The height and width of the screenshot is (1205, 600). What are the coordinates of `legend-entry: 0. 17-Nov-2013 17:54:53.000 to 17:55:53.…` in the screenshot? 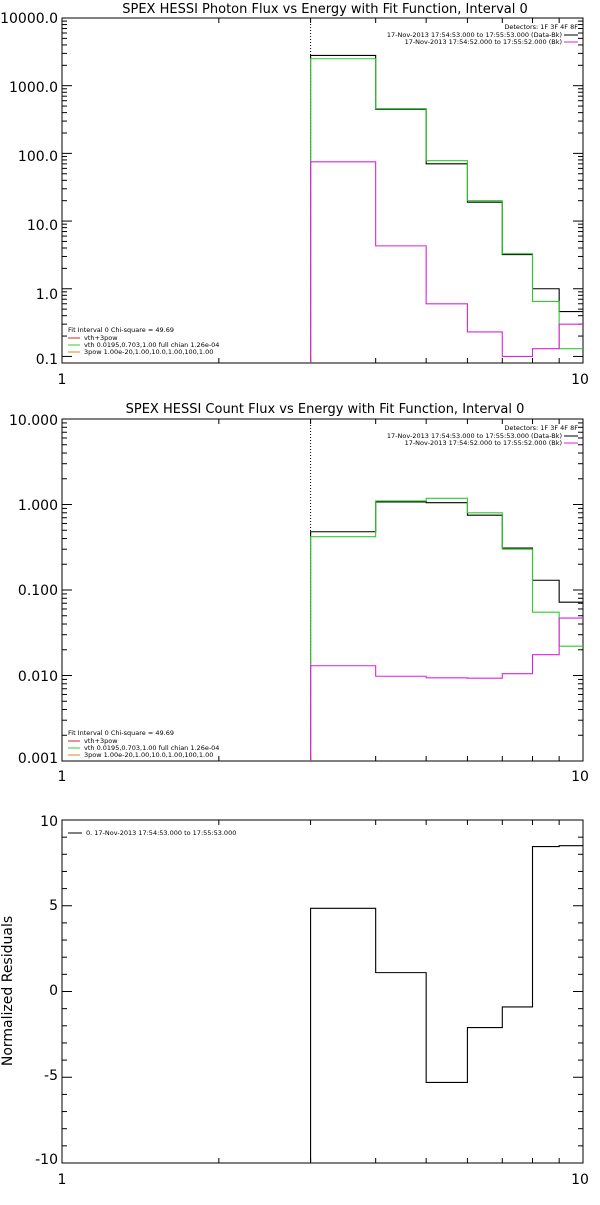 It's located at (161, 833).